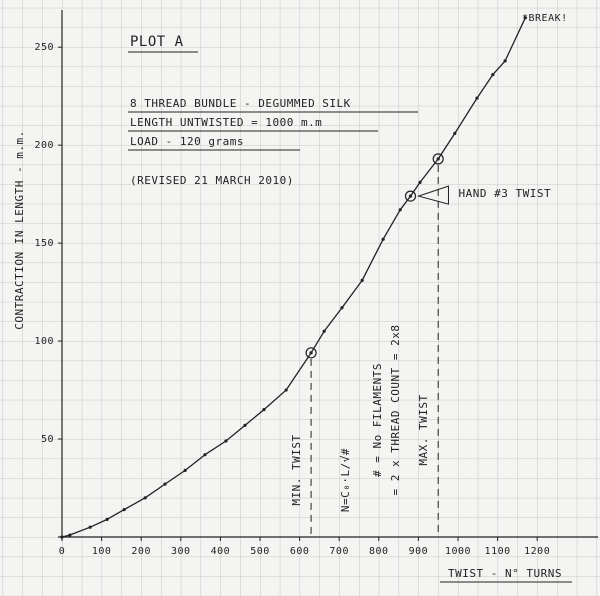  Describe the element at coordinates (181, 551) in the screenshot. I see `x-tick-label: 300` at that location.